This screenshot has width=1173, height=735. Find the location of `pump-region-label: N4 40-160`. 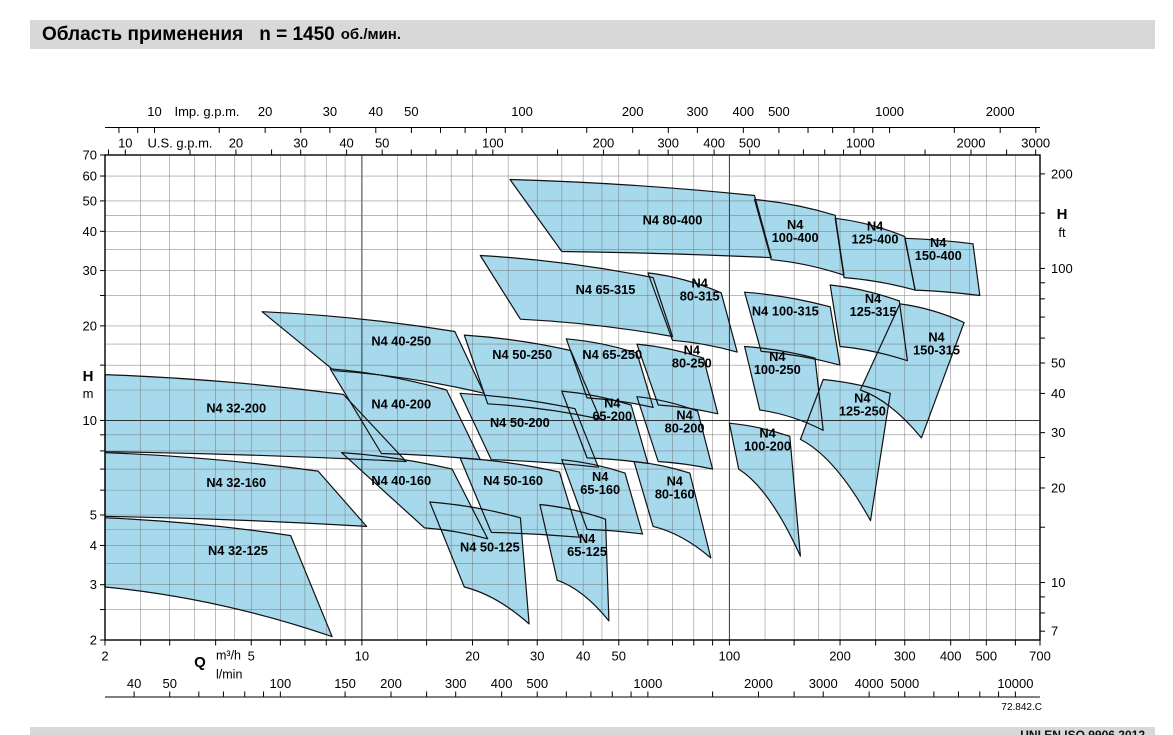

pump-region-label: N4 40-160 is located at coordinates (401, 480).